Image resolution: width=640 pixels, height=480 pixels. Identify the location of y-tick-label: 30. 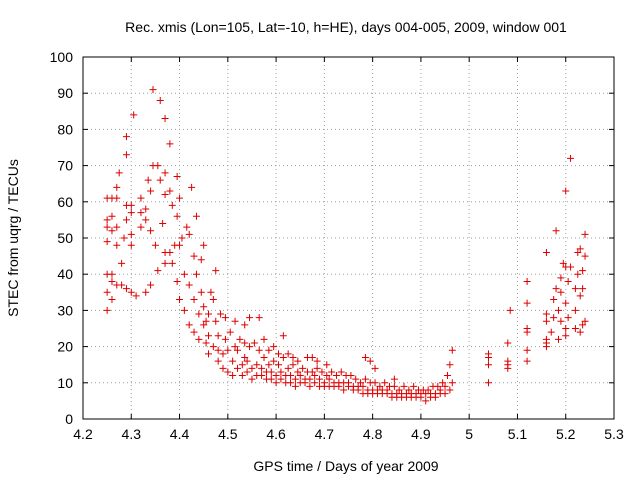
(65, 310).